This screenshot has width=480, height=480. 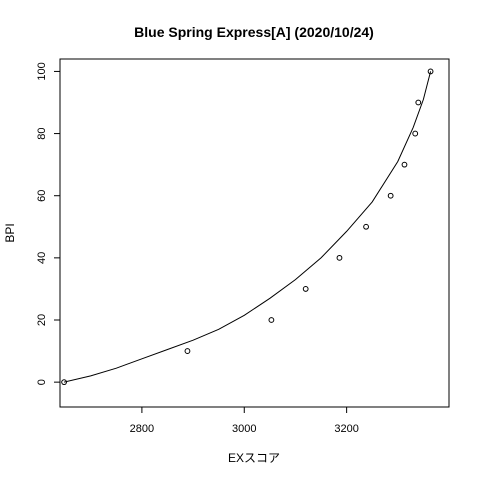 What do you see at coordinates (244, 421) in the screenshot?
I see `x-axis: 2800 3000 3200` at bounding box center [244, 421].